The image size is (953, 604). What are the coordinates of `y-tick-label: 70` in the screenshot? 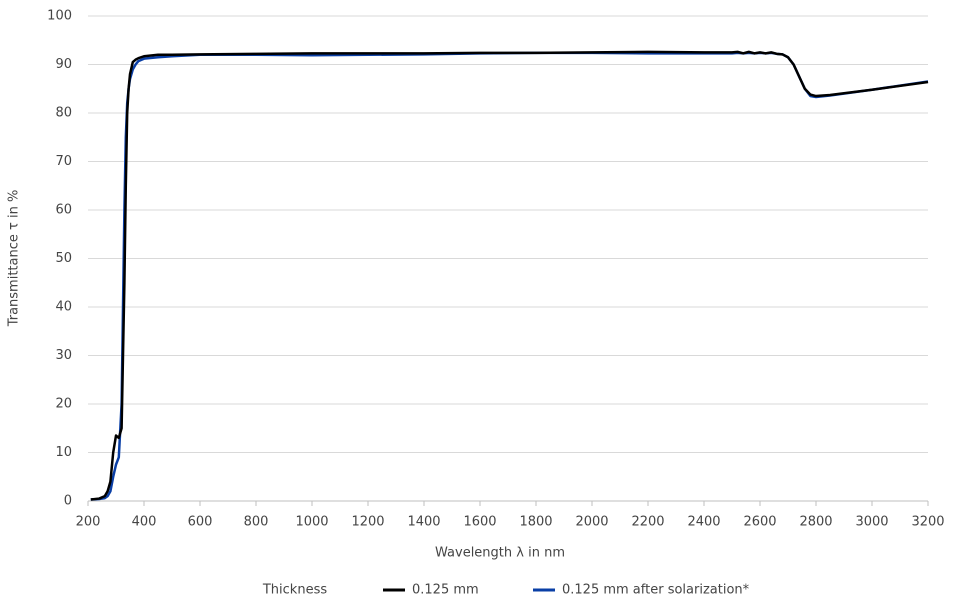 It's located at (63, 161).